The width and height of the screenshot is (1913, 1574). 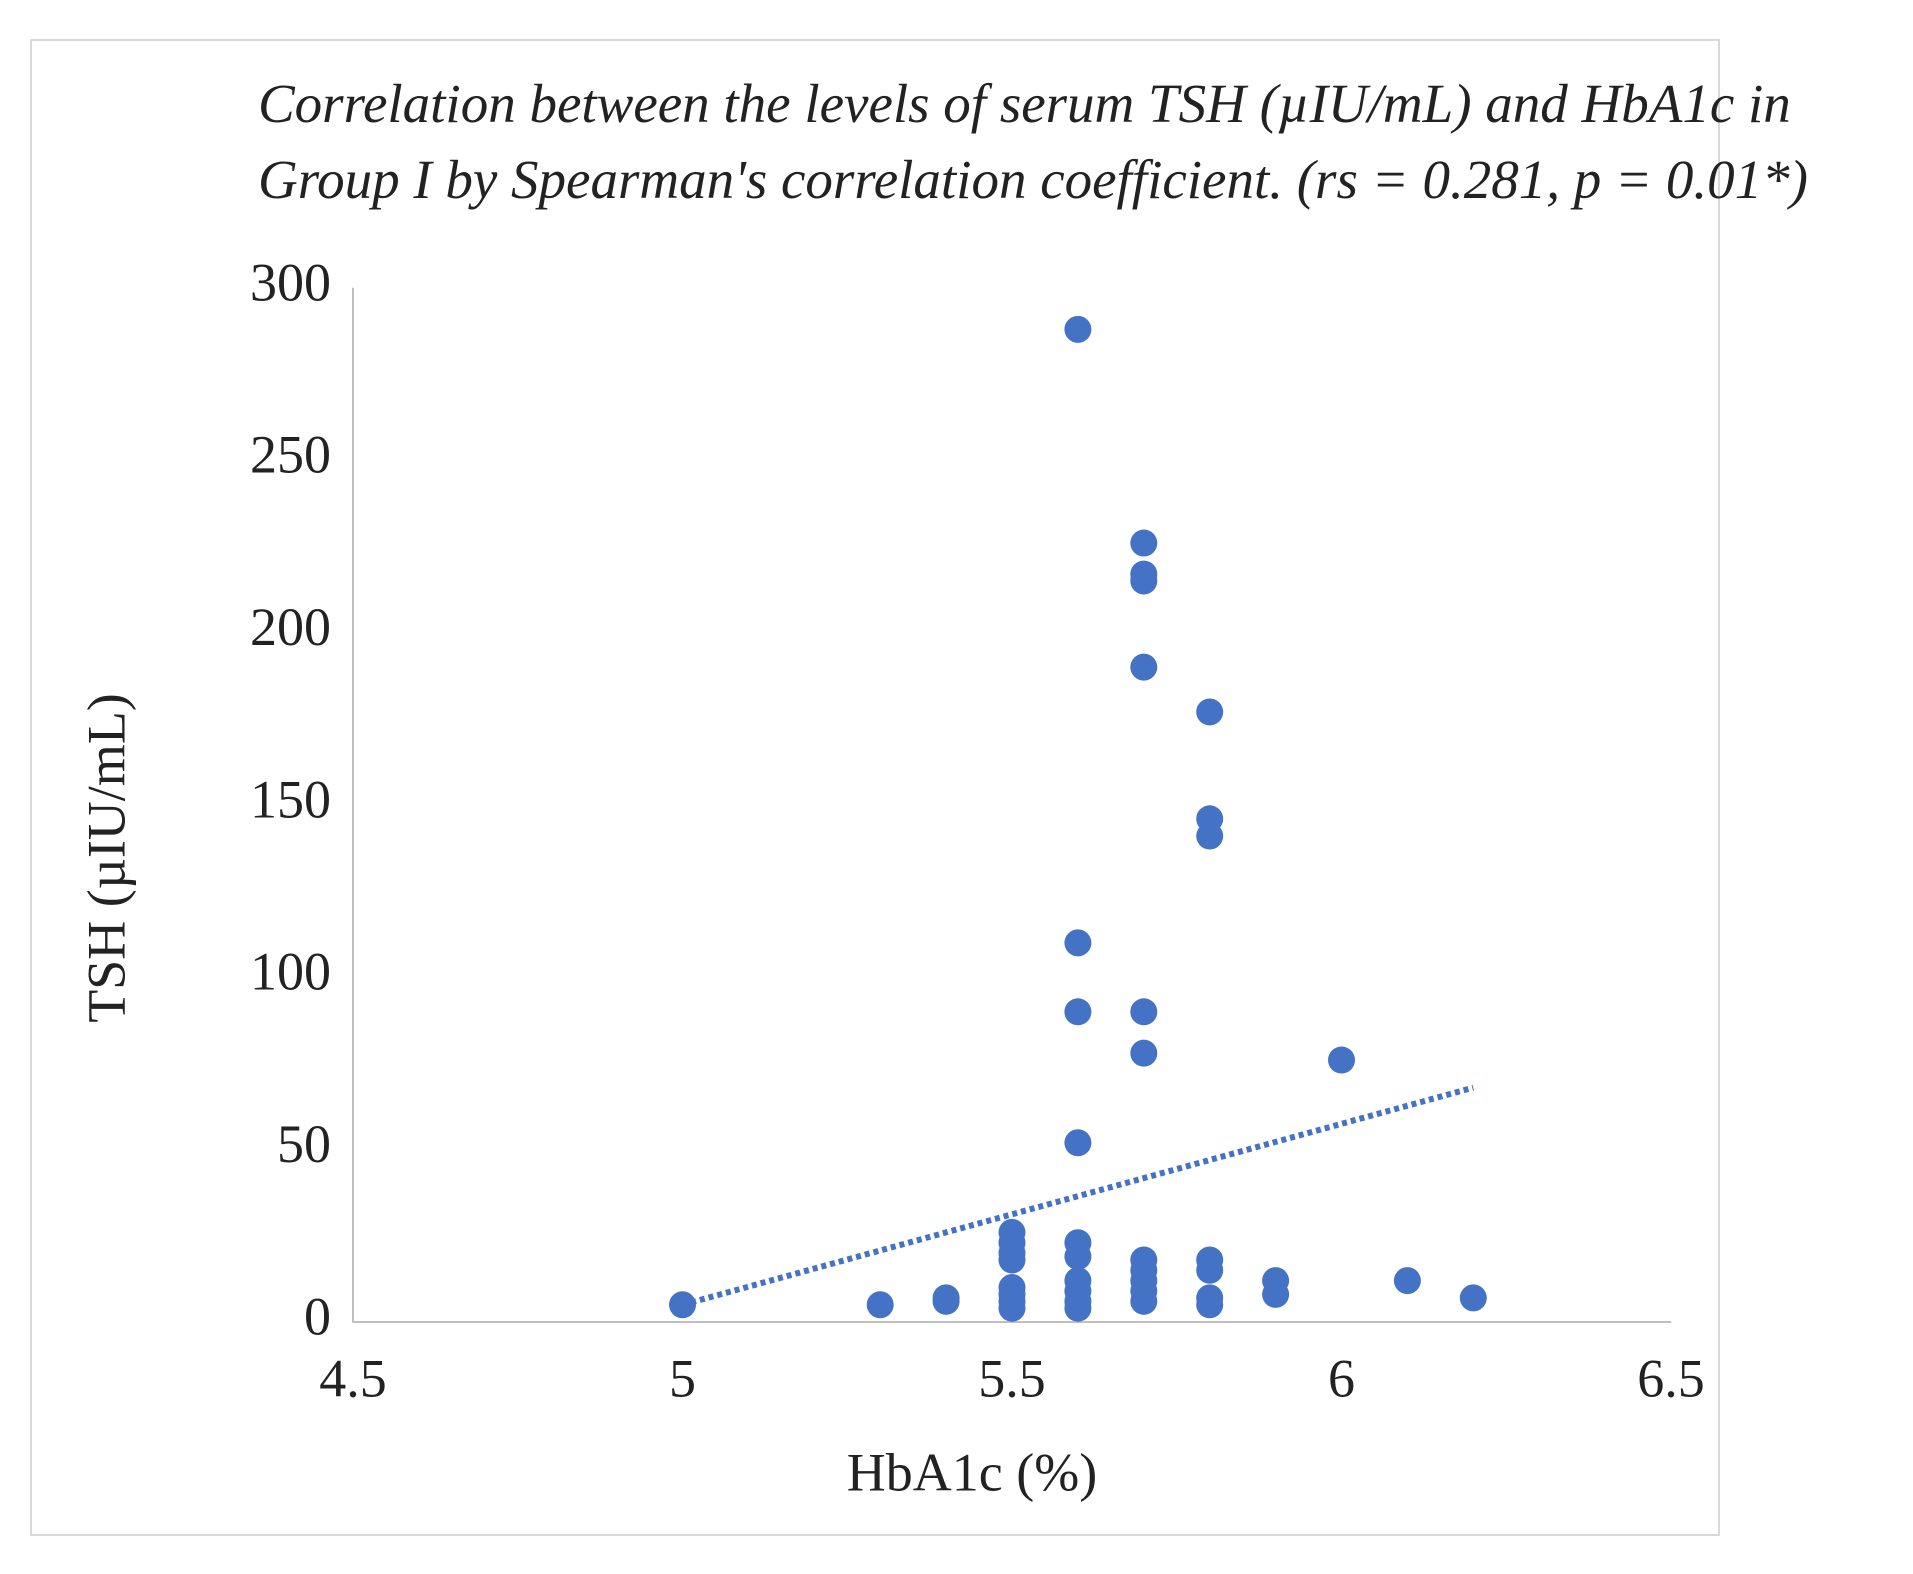 What do you see at coordinates (304, 1144) in the screenshot?
I see `y-tick-label: 50` at bounding box center [304, 1144].